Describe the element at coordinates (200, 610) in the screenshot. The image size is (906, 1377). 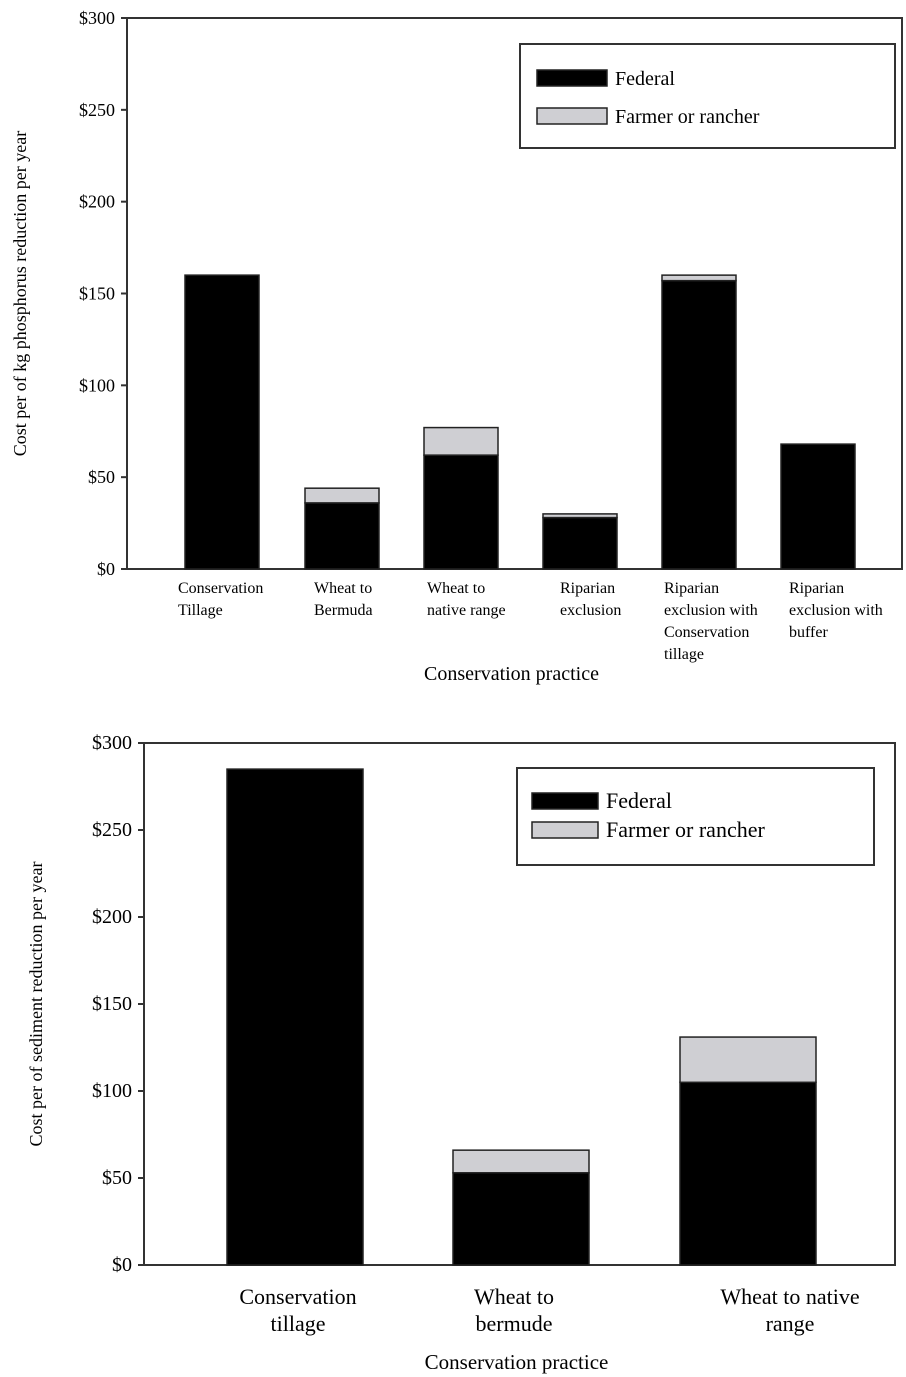
I see `x-category-label-line: Tillage` at that location.